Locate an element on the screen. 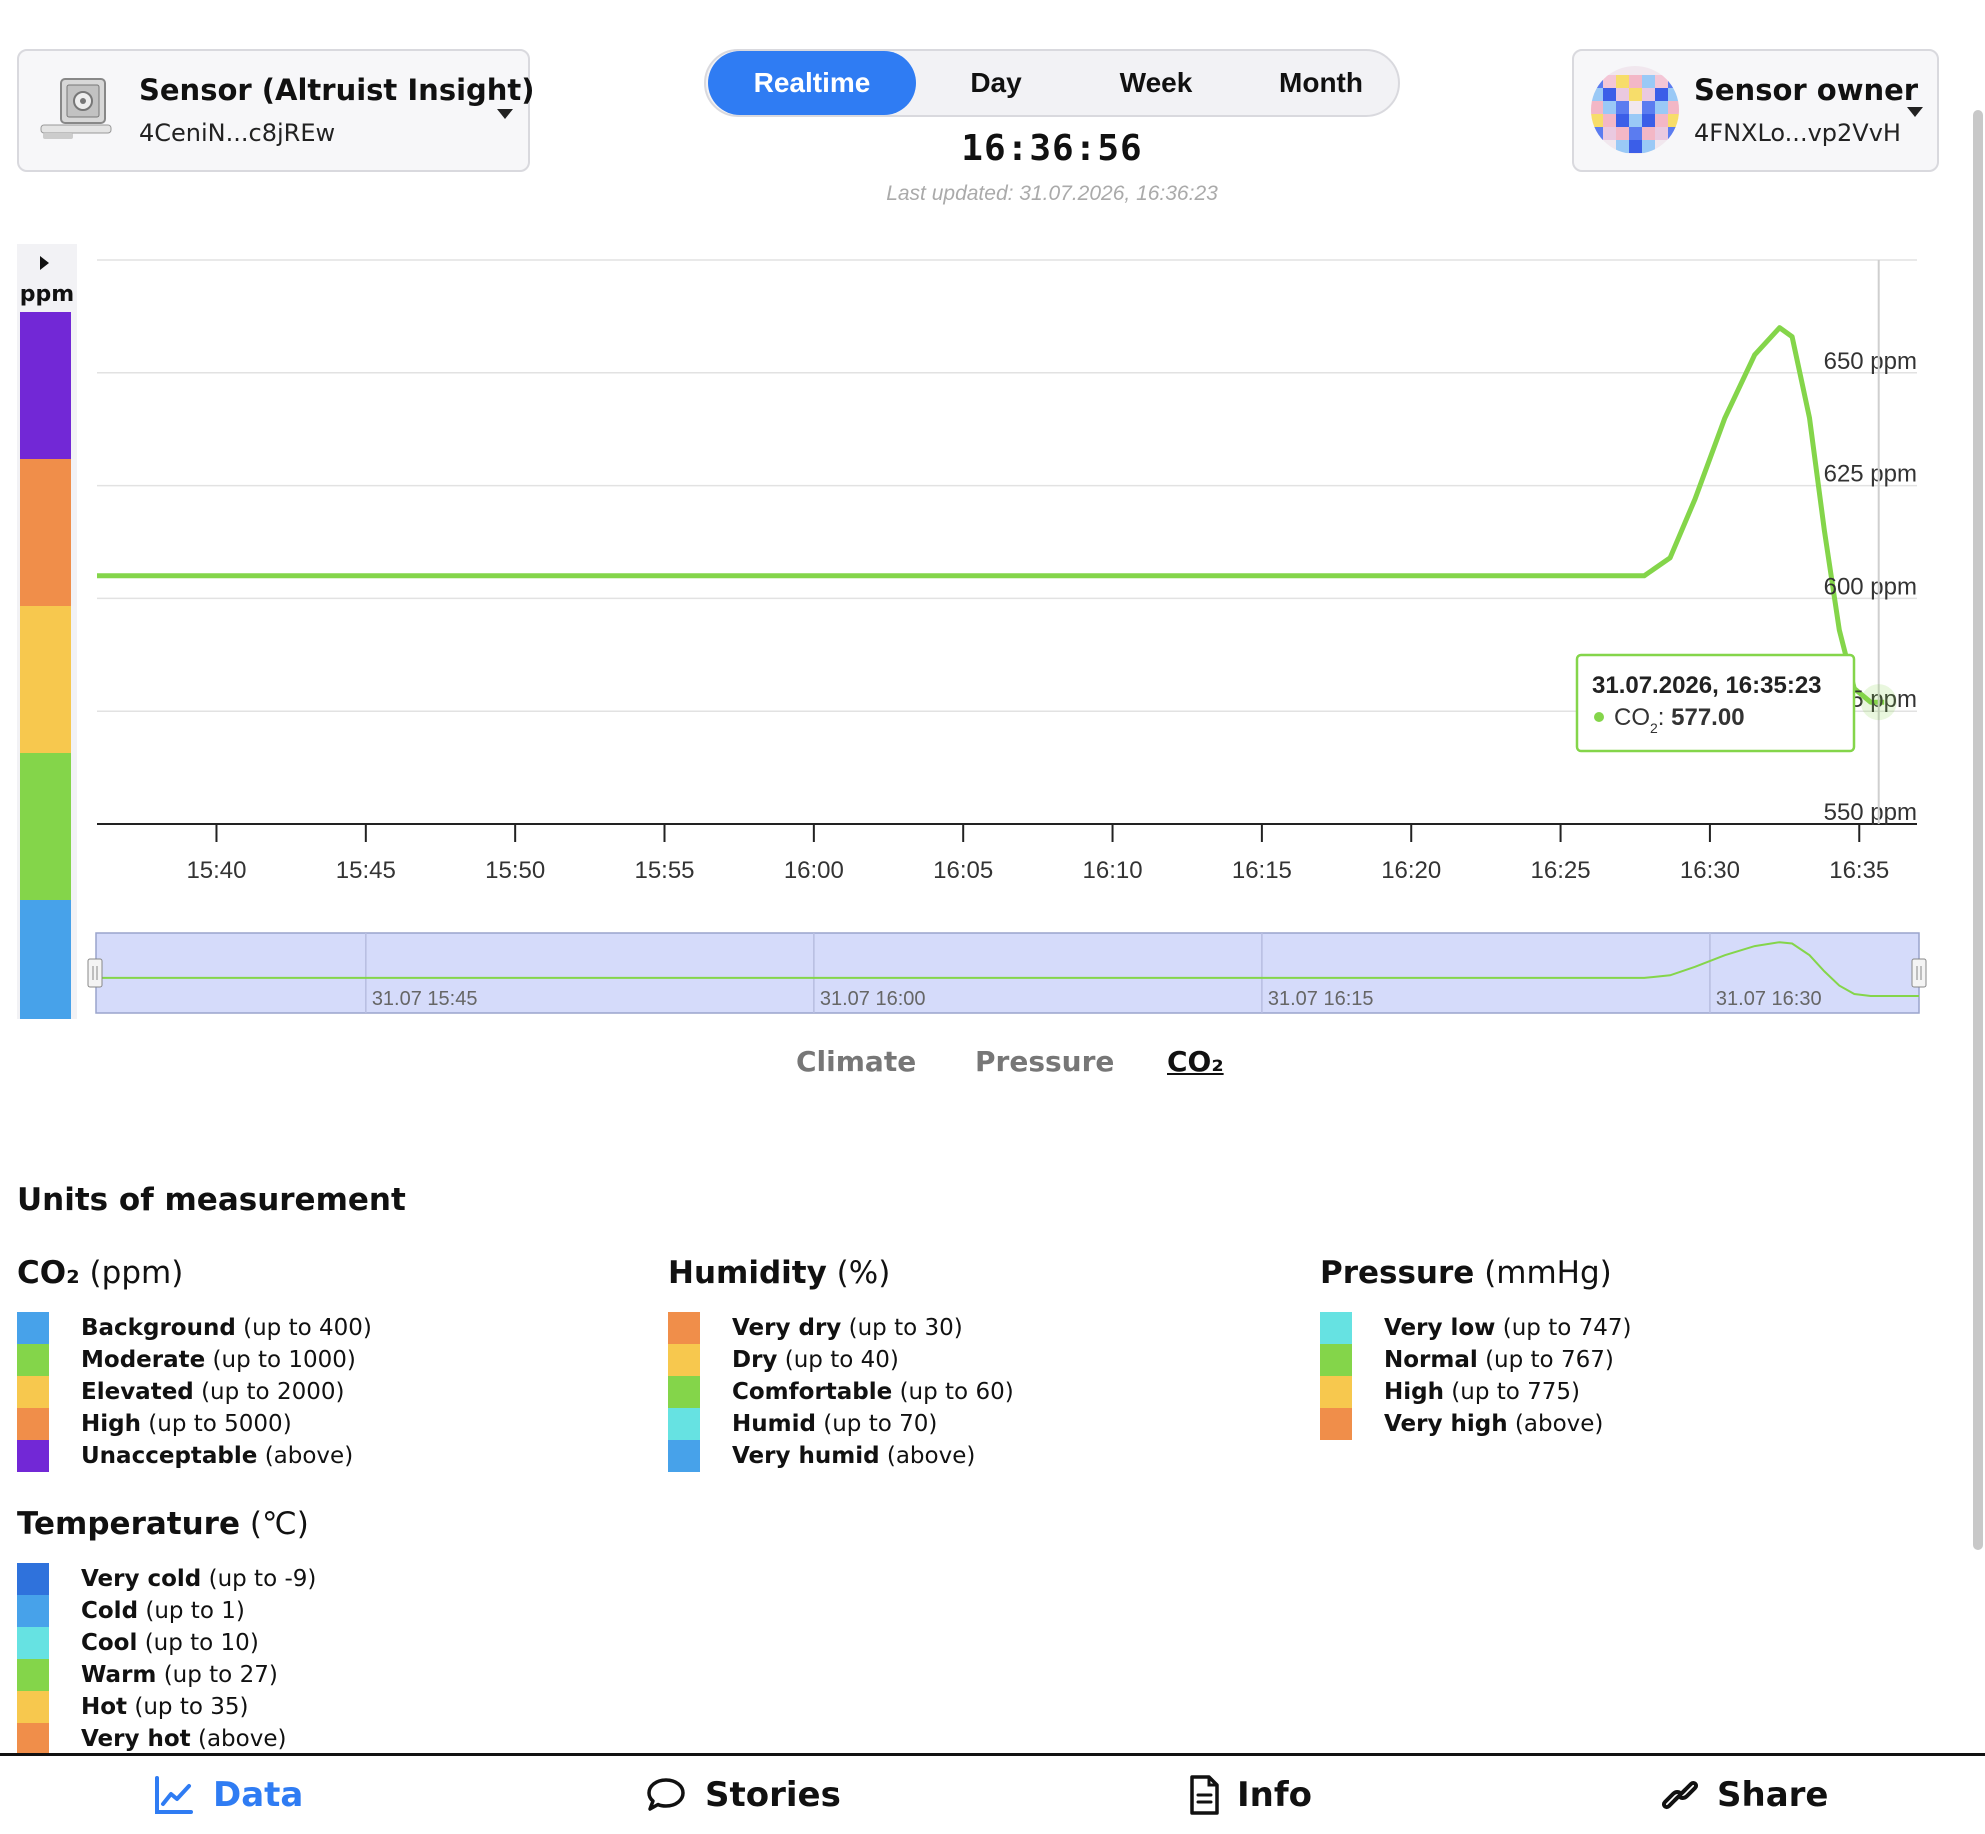  legend-item: Dry (up to 40) is located at coordinates (968, 1360).